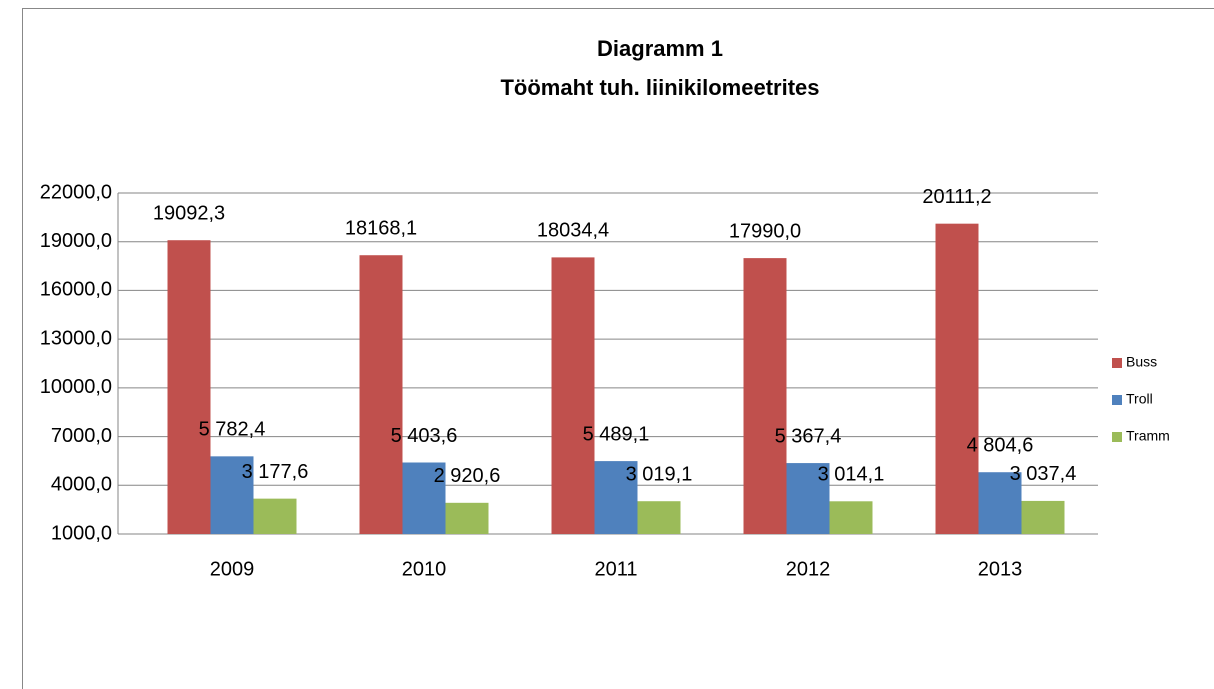  I want to click on y-tick-label: 1000,0, so click(81, 533).